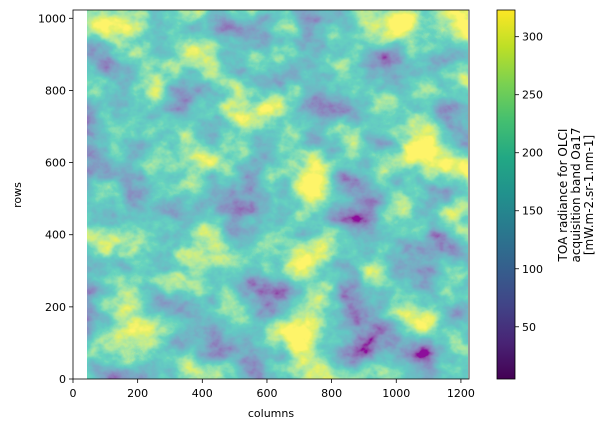 The image size is (612, 436). Describe the element at coordinates (589, 195) in the screenshot. I see `colorbar-label: [mW.m-2.sr-1.nm-1]` at that location.